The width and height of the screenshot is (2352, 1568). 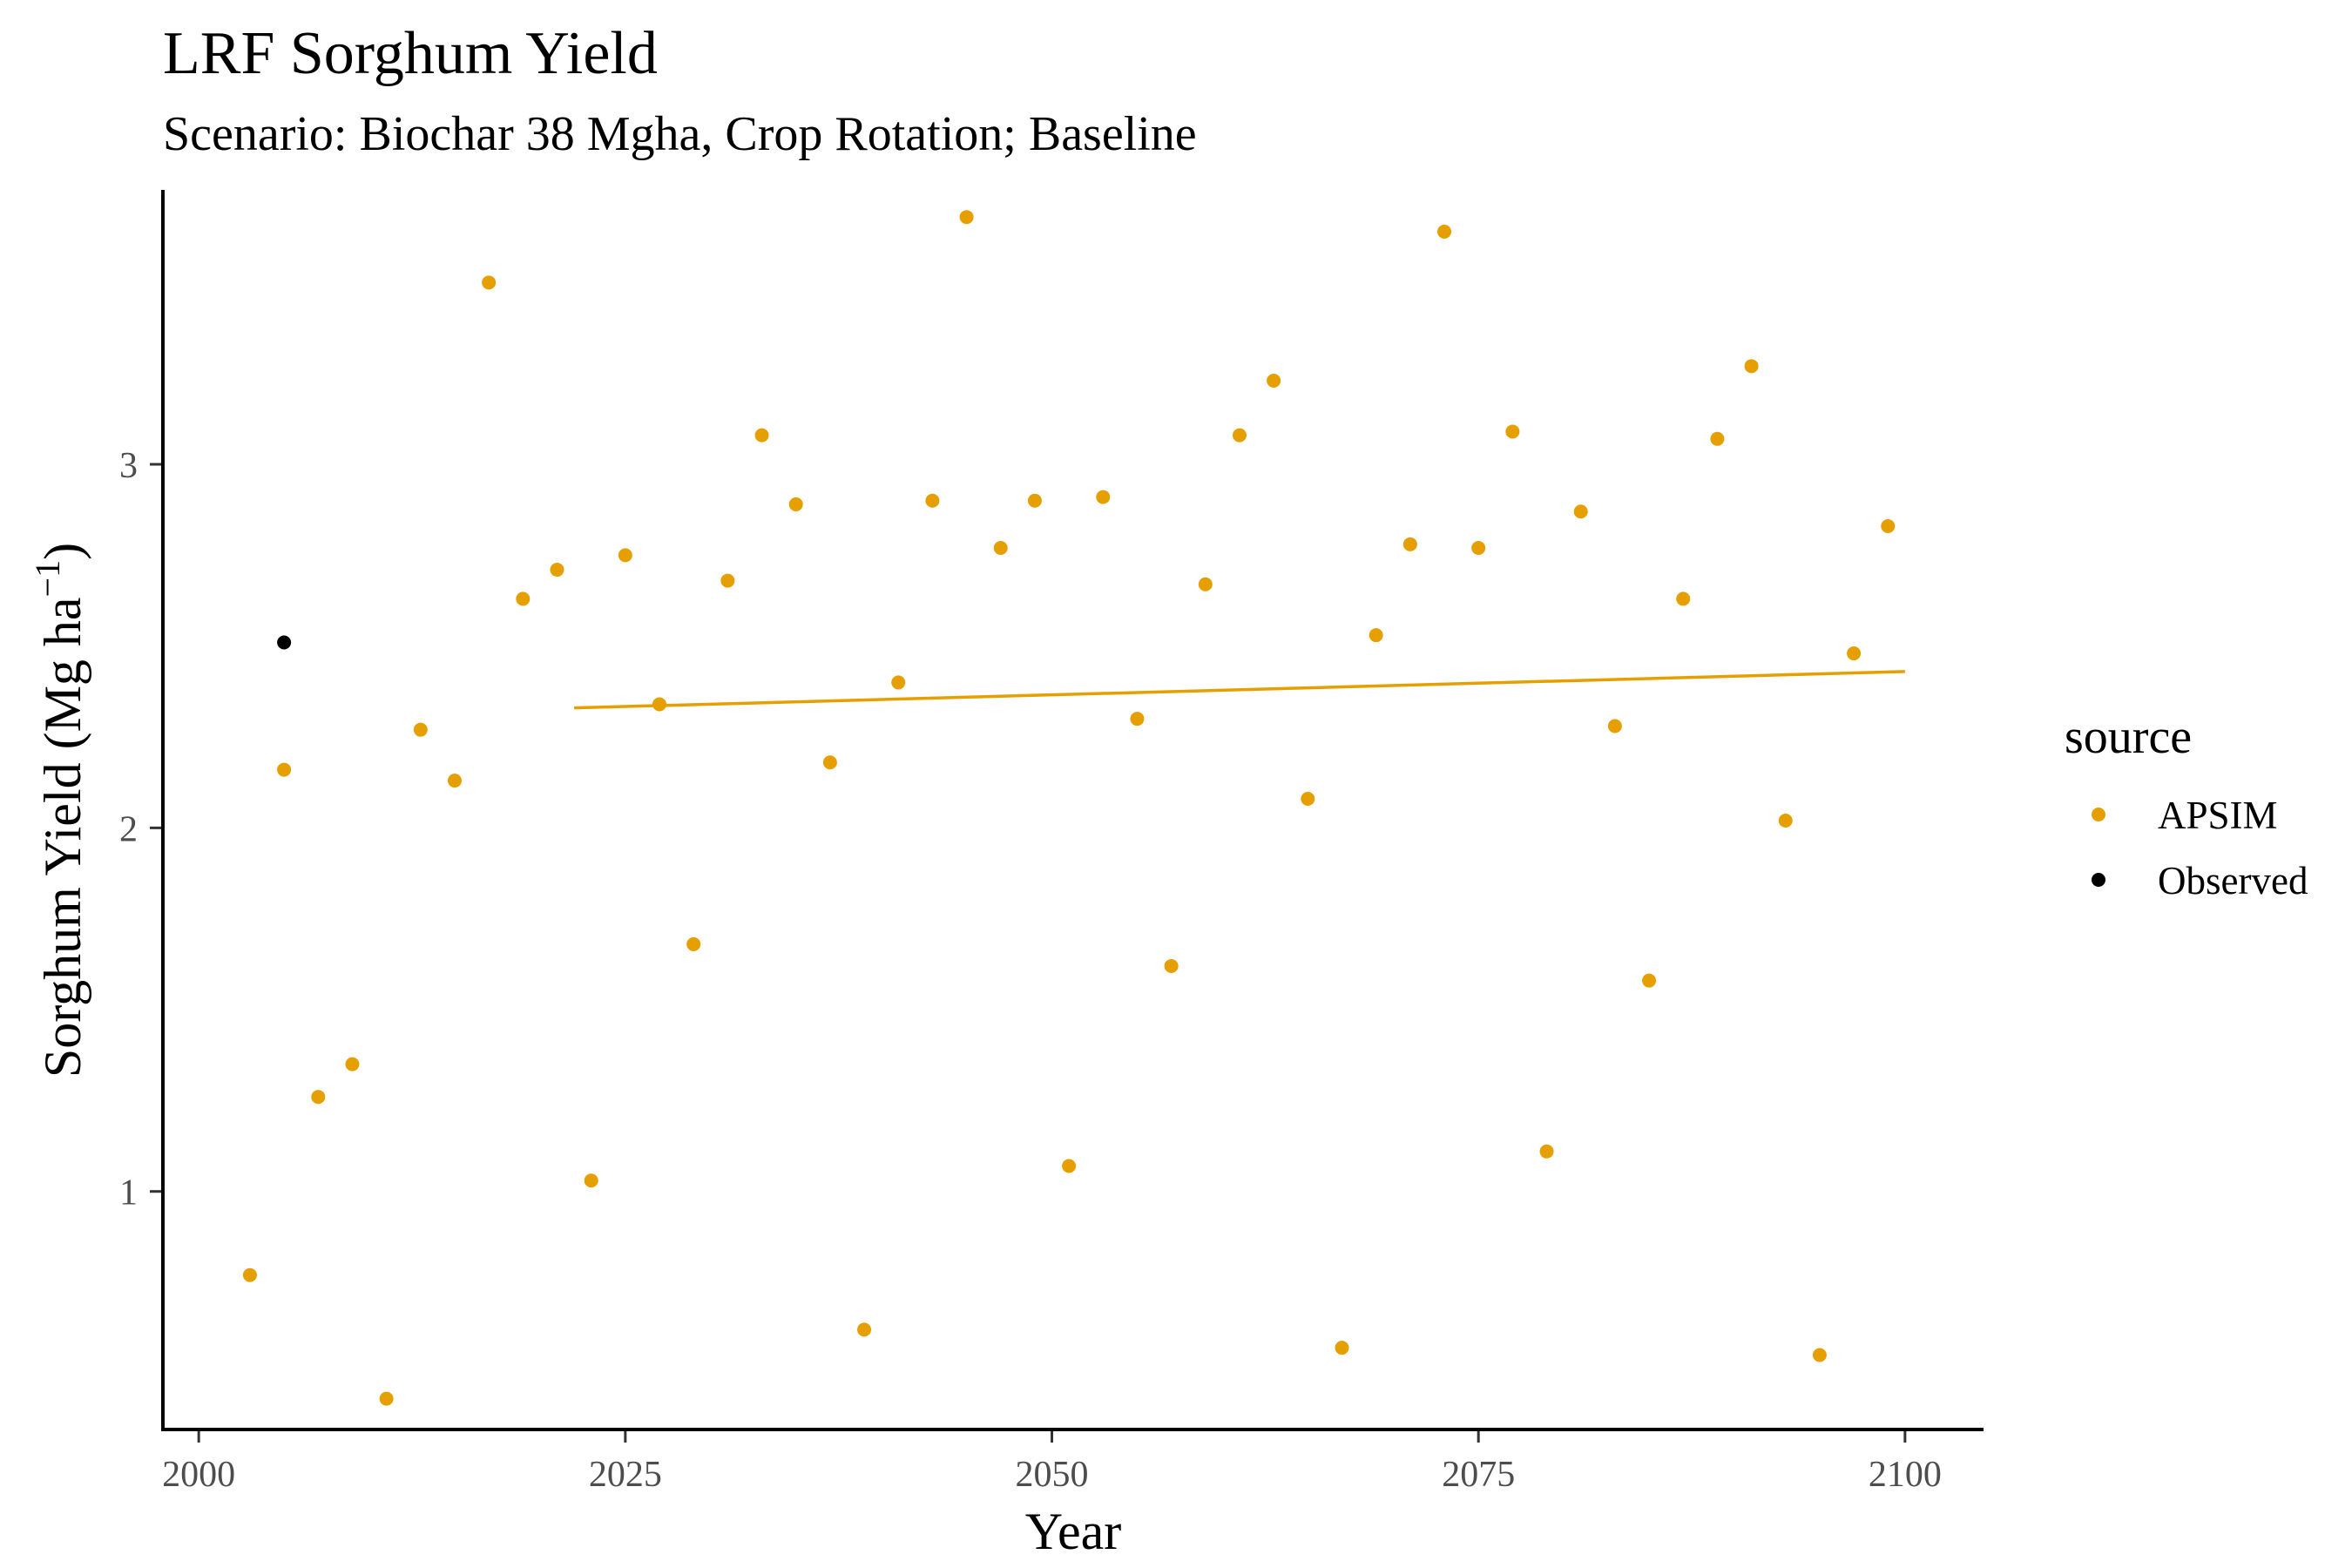 What do you see at coordinates (48, 579) in the screenshot?
I see `y-axis-title-exponent: −1` at bounding box center [48, 579].